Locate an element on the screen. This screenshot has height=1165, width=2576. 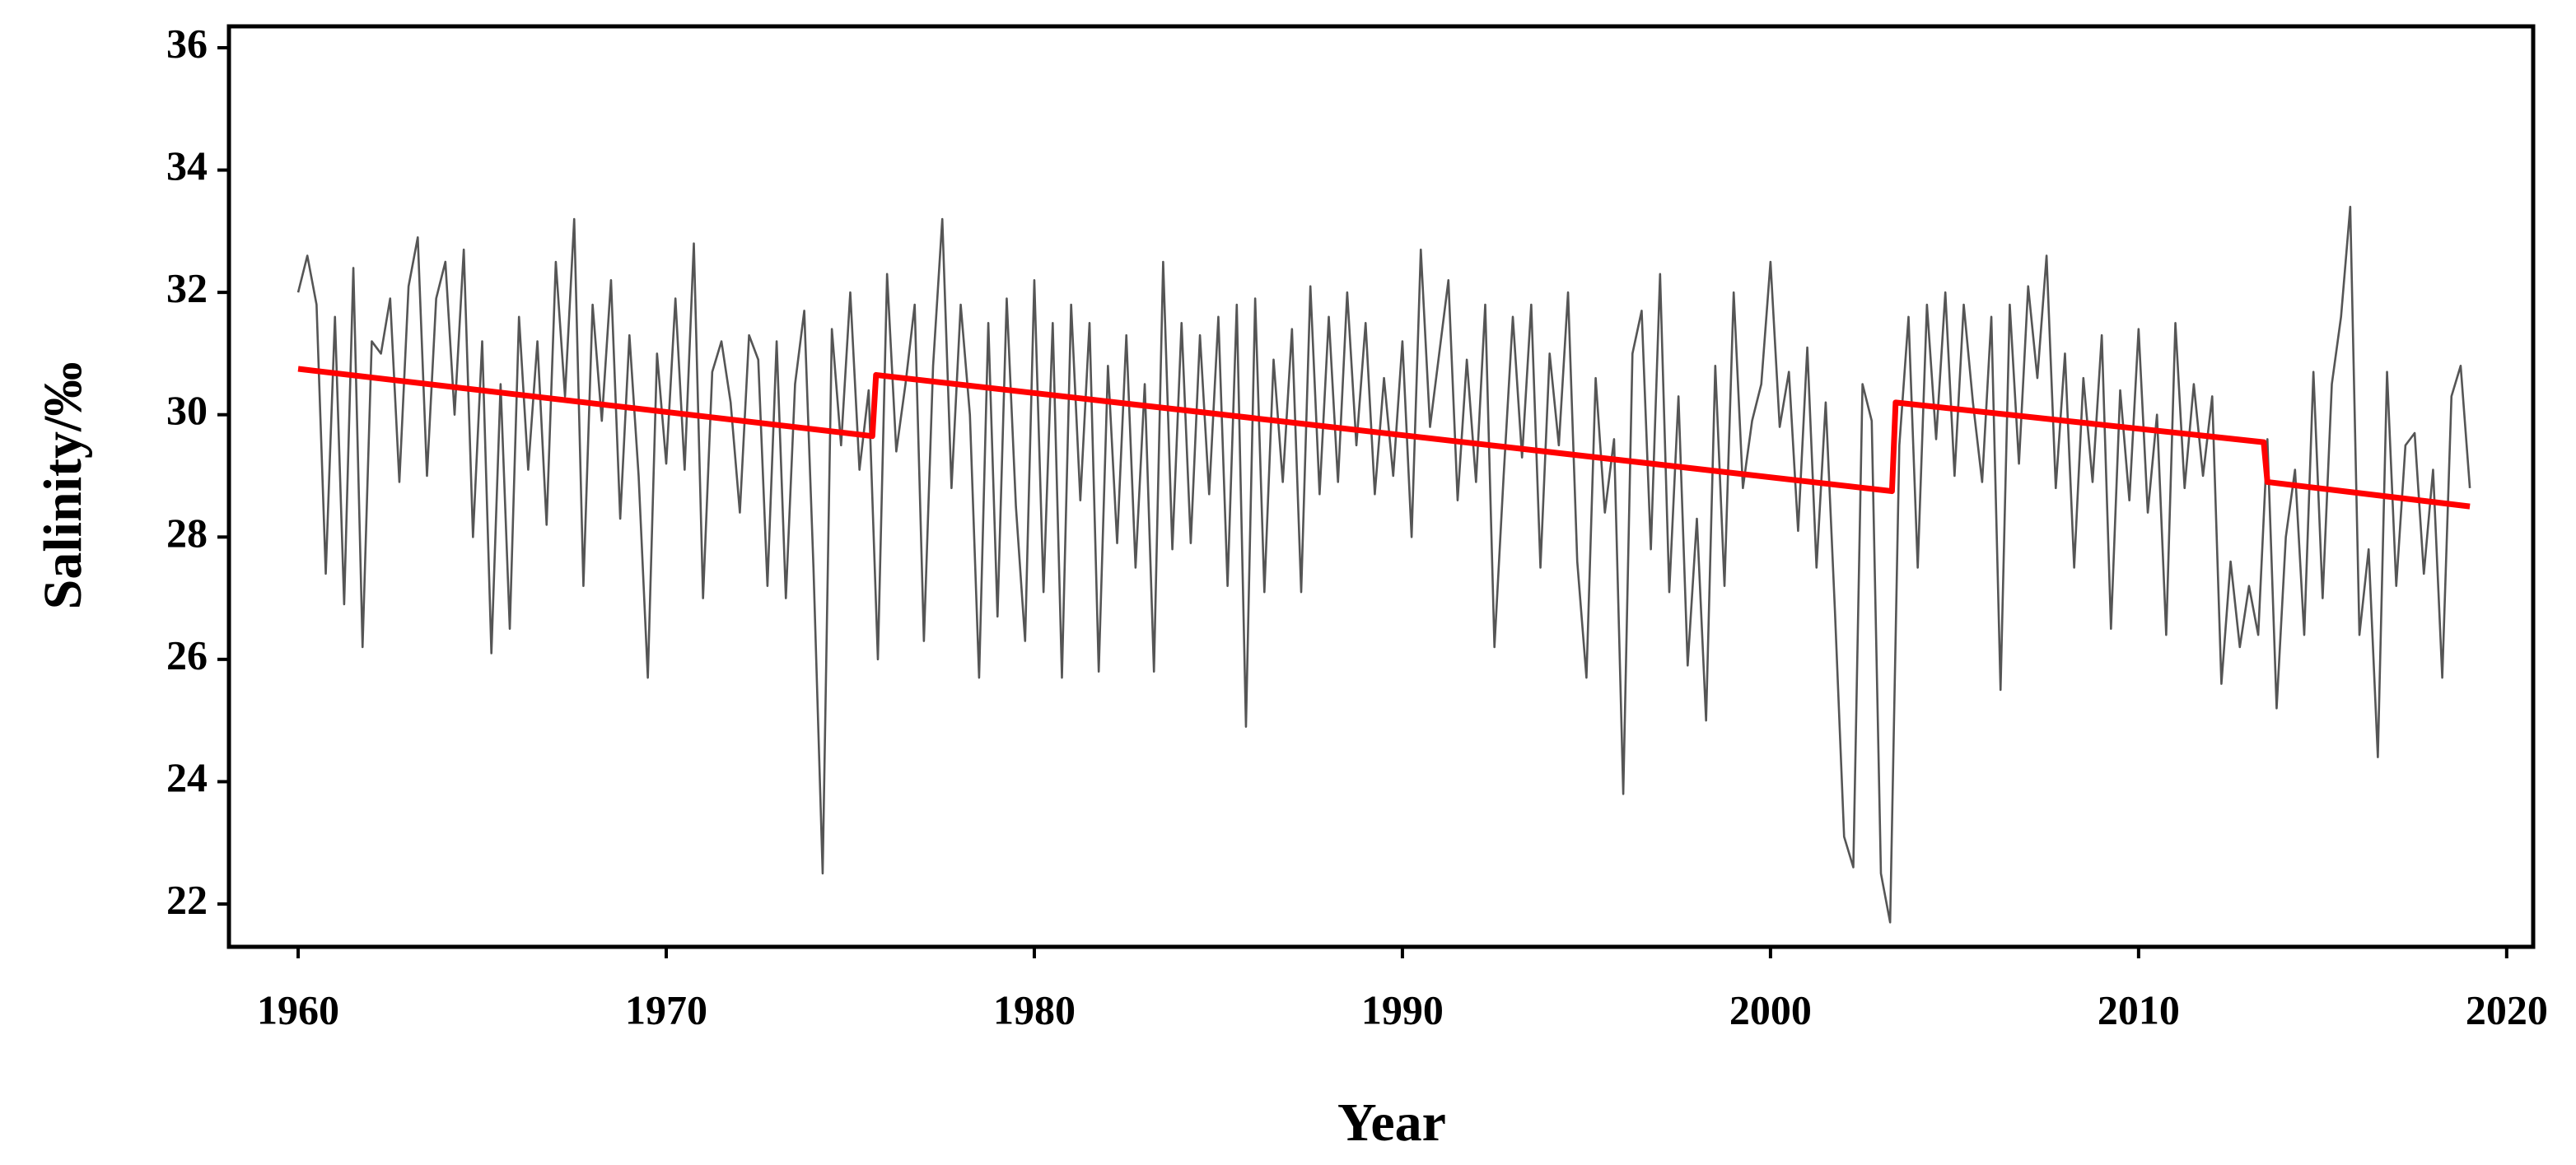
y-tick-label: 28 is located at coordinates (187, 533).